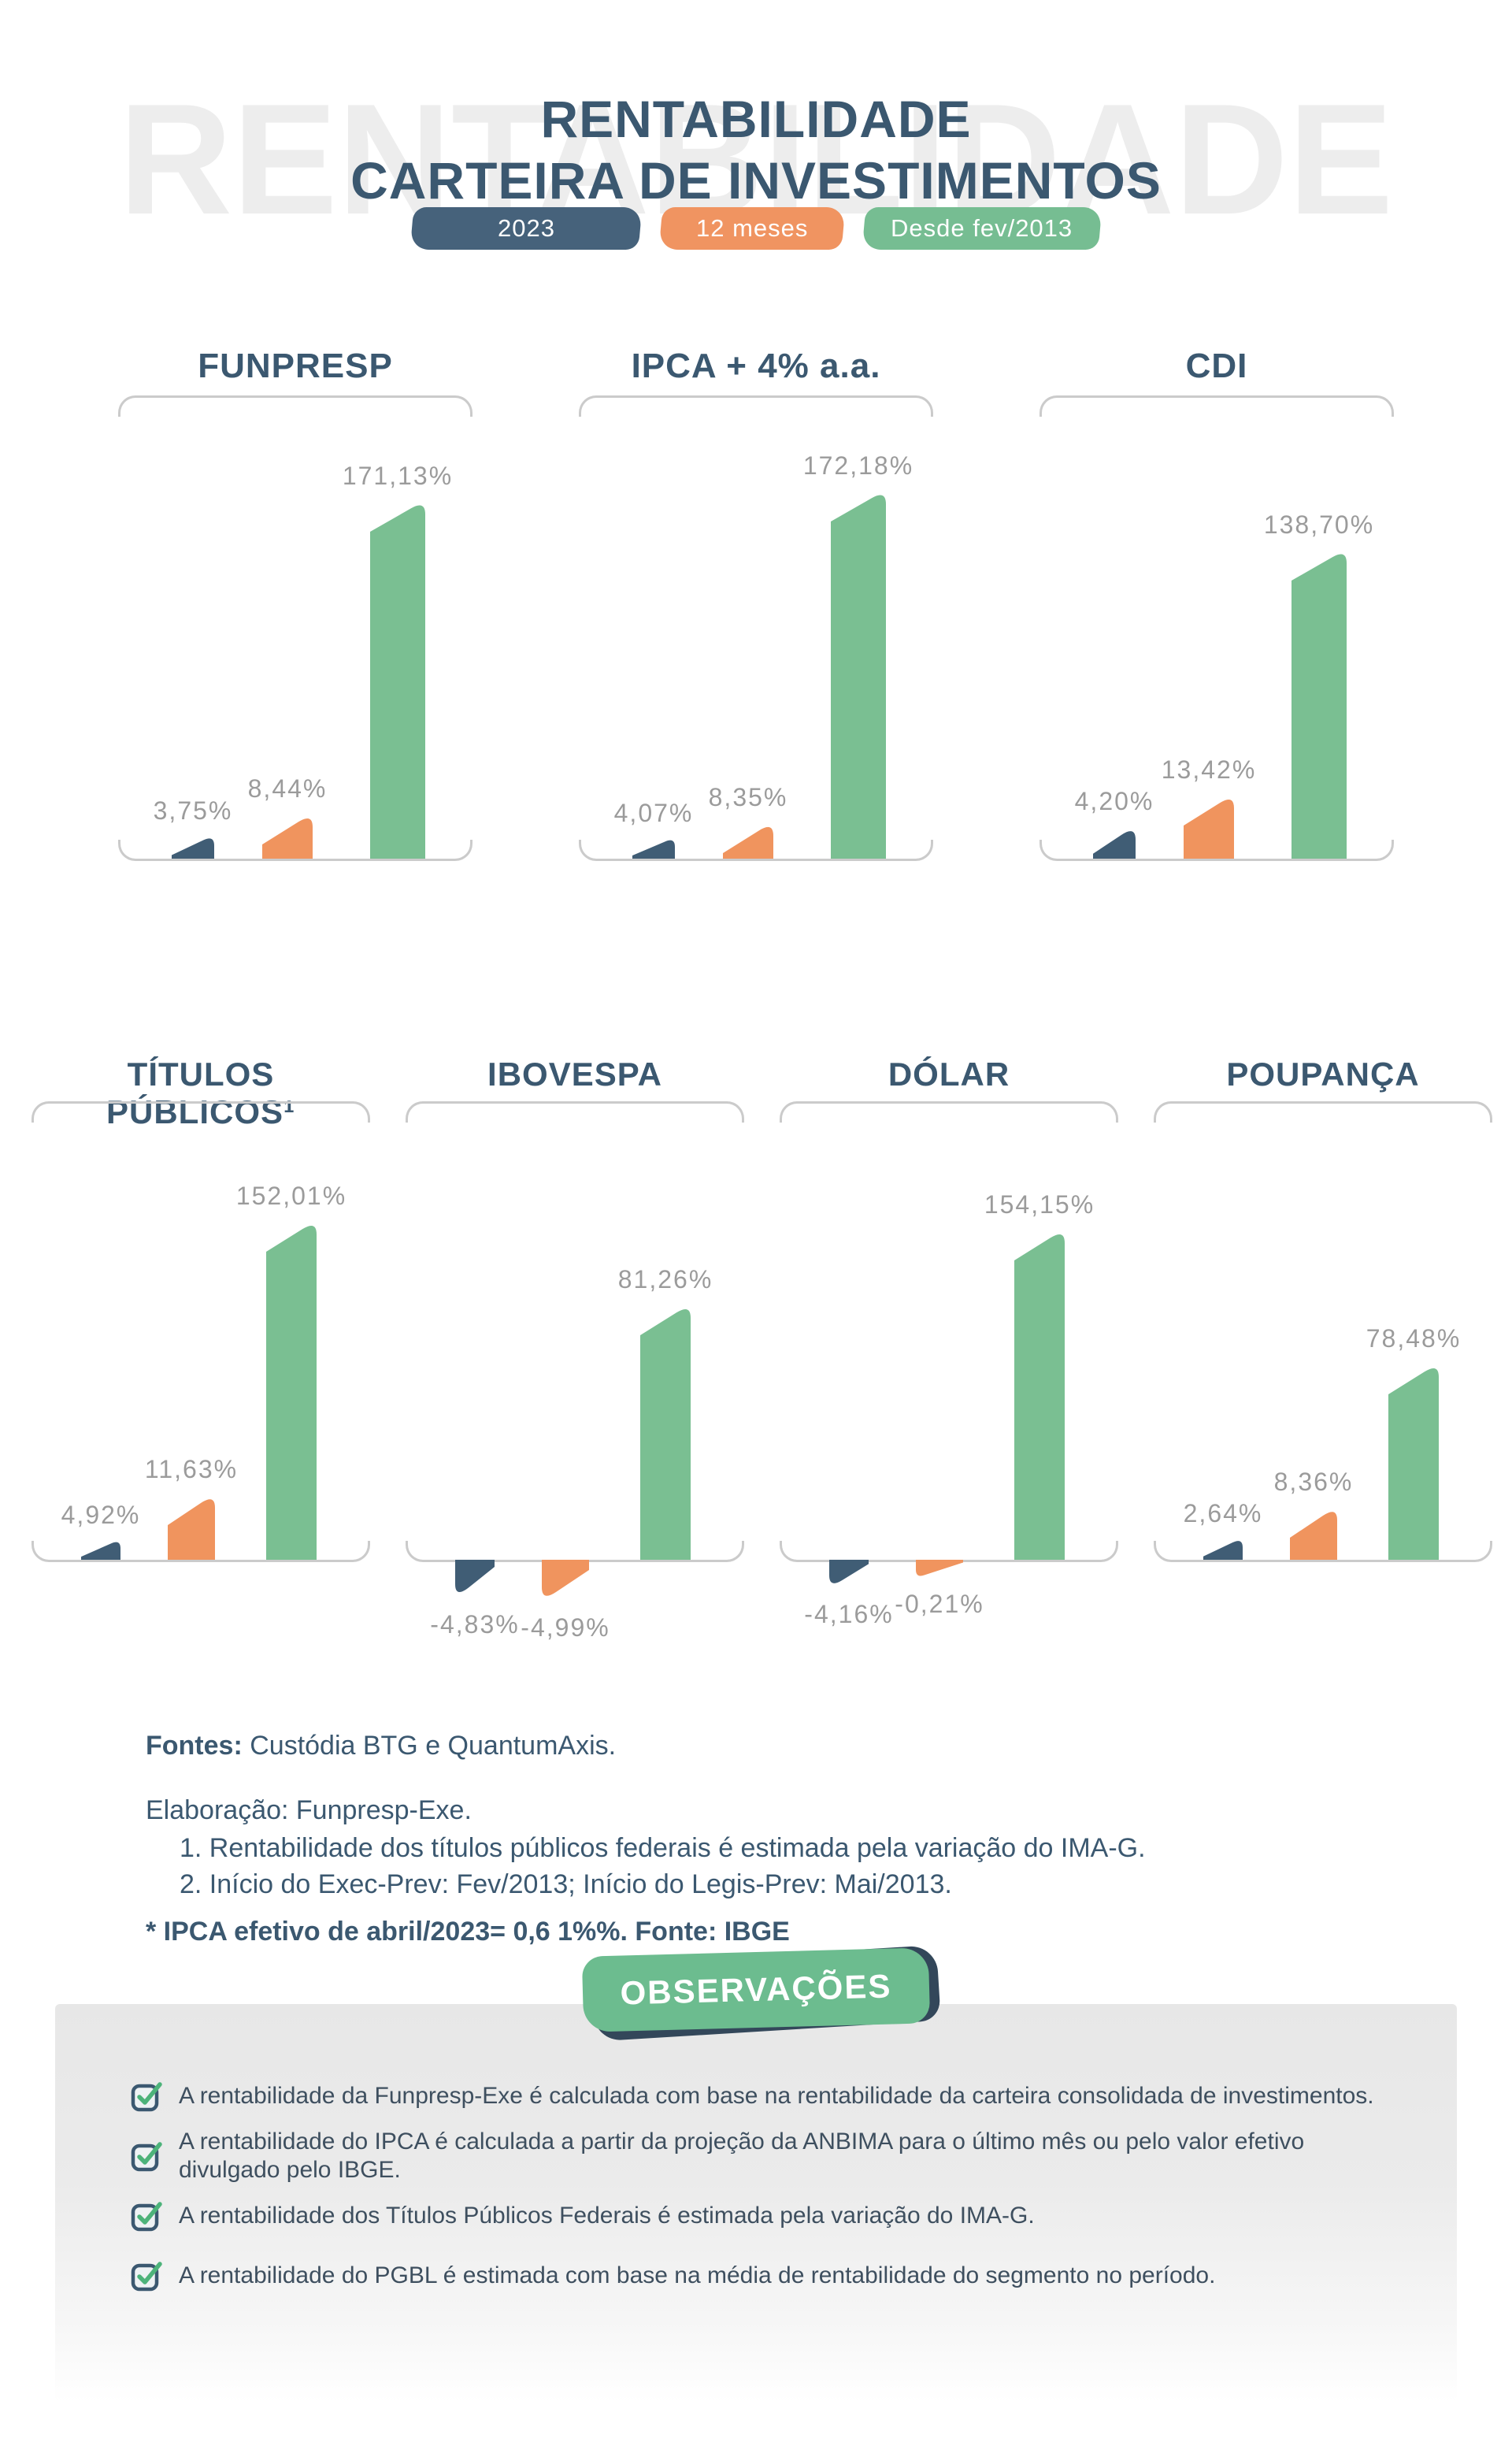 The image size is (1512, 2457). What do you see at coordinates (200, 1093) in the screenshot?
I see `chart-panel-title: TÍTULOS PÚBLICOS¹` at bounding box center [200, 1093].